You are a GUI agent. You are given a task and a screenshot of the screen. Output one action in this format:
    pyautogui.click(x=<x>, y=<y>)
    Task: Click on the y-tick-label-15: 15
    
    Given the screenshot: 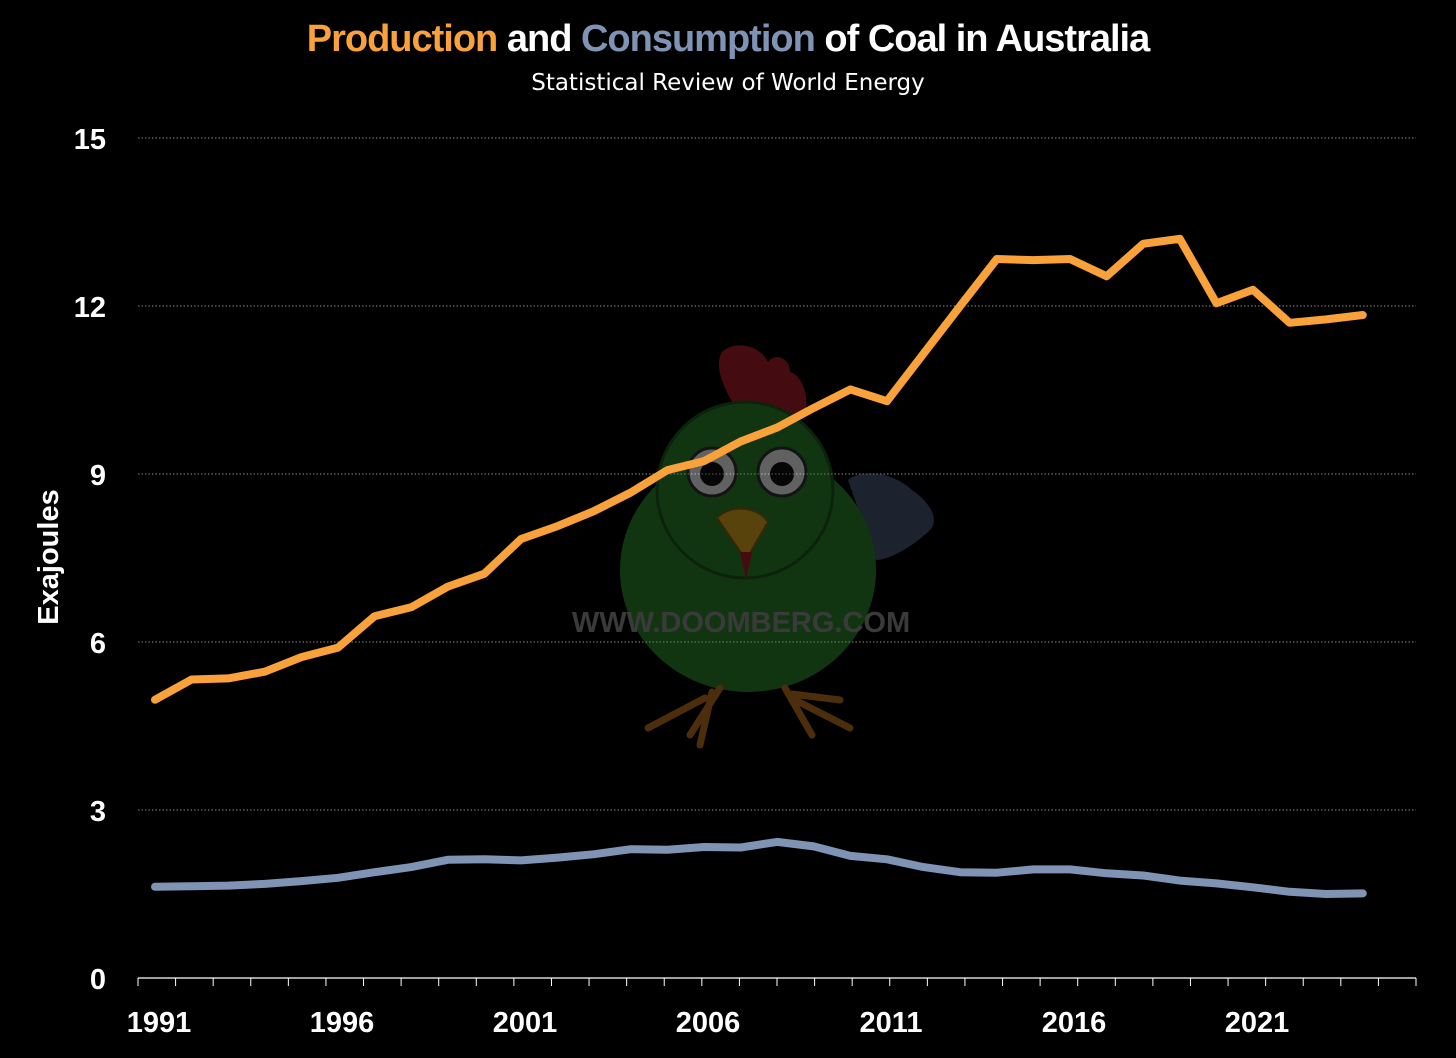 What is the action you would take?
    pyautogui.click(x=90, y=140)
    